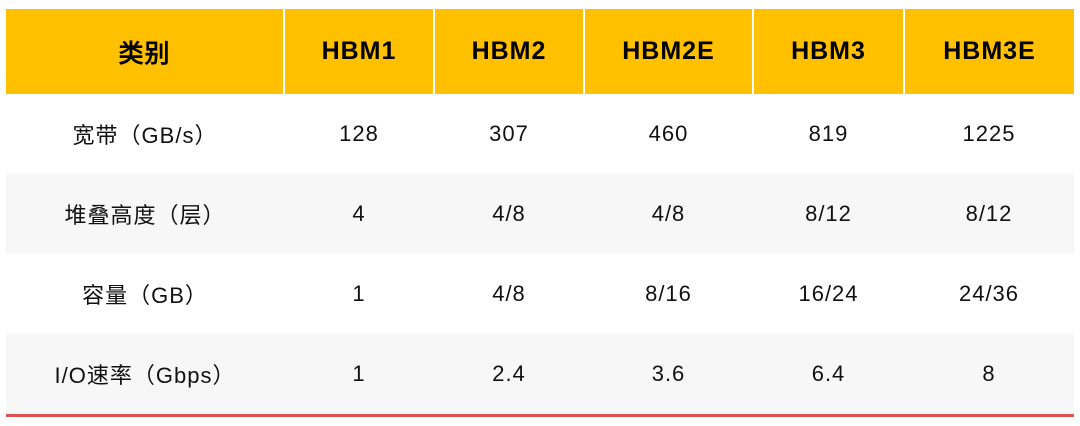 The image size is (1080, 426). I want to click on table-cell: 16/24, so click(828, 293).